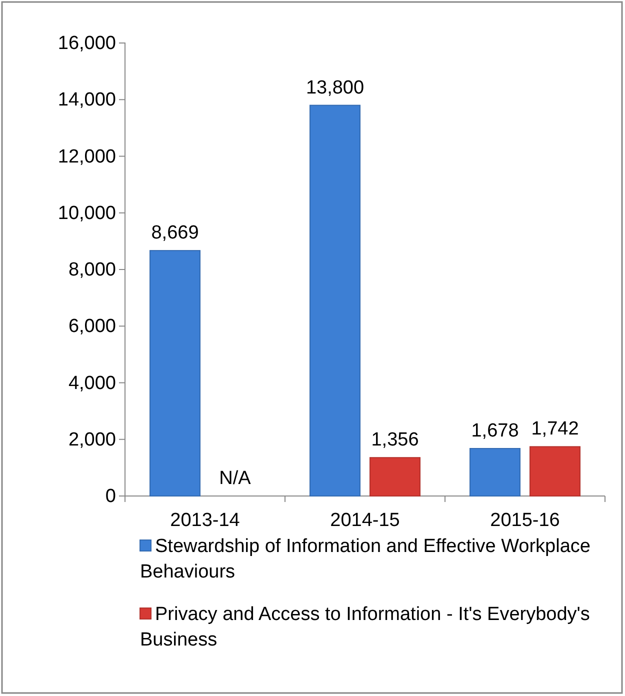 The width and height of the screenshot is (625, 696). What do you see at coordinates (205, 520) in the screenshot?
I see `x-tick-label: 2013-14` at bounding box center [205, 520].